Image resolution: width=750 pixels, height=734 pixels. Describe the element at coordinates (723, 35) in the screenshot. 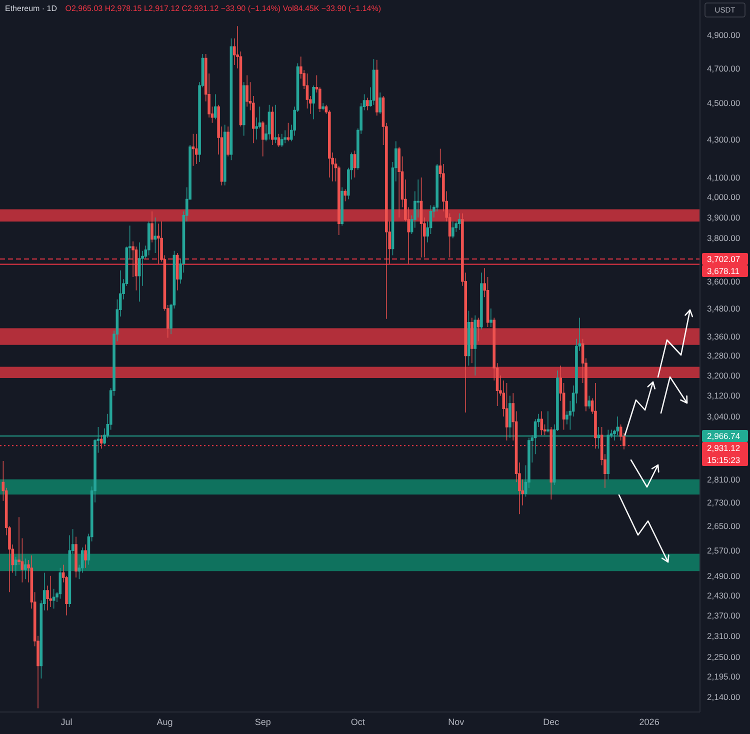

I see `y-tick-label: 4,900.00` at that location.